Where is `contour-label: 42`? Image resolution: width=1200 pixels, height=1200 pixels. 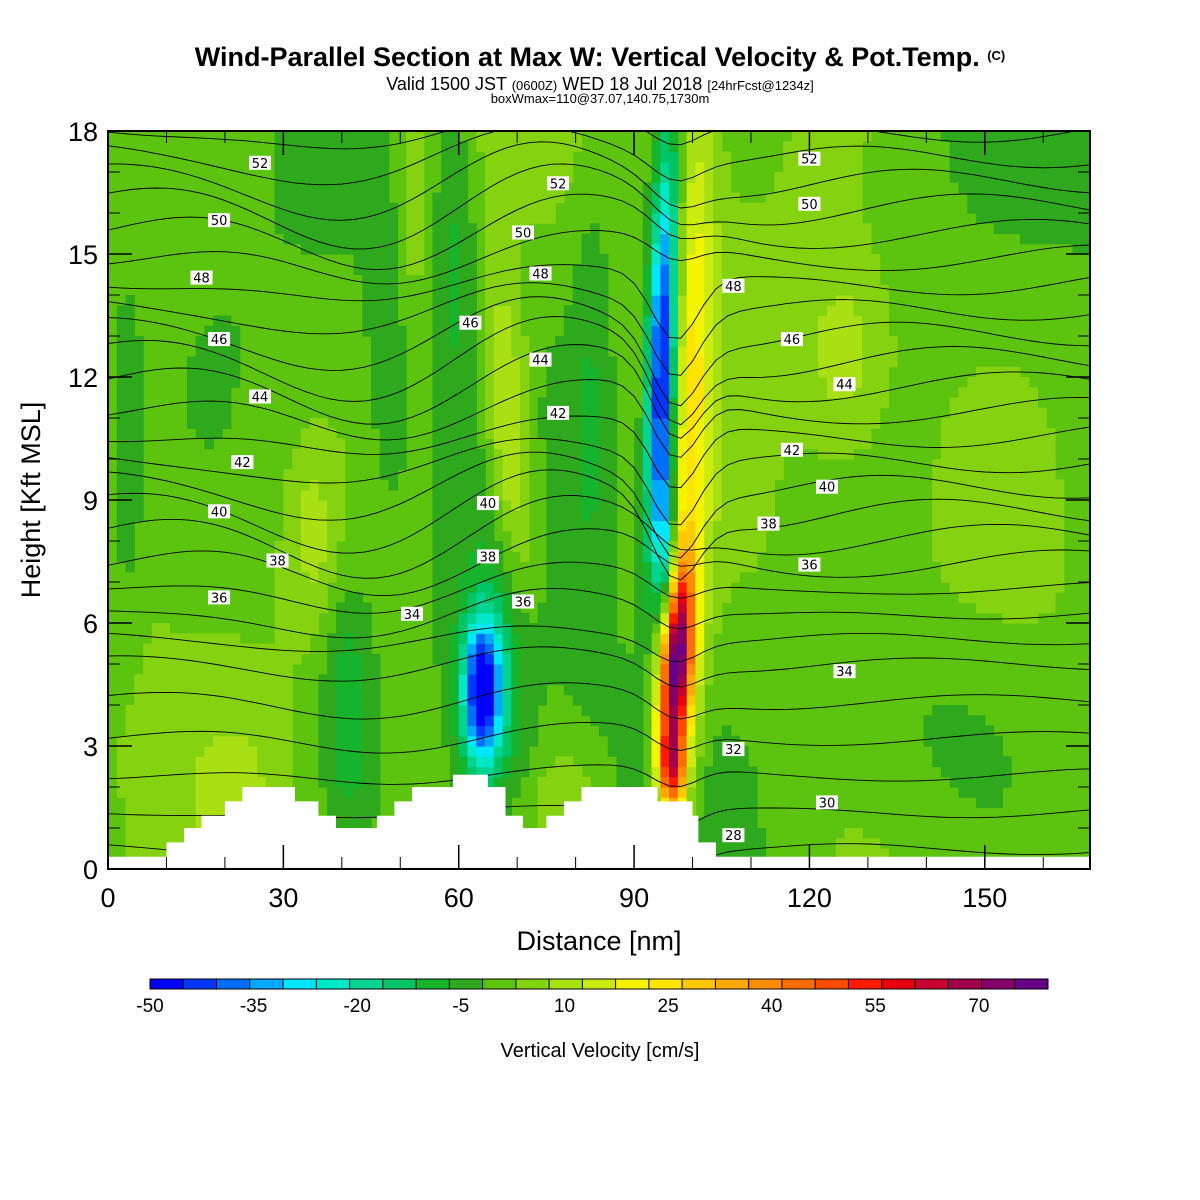
contour-label: 42 is located at coordinates (242, 463).